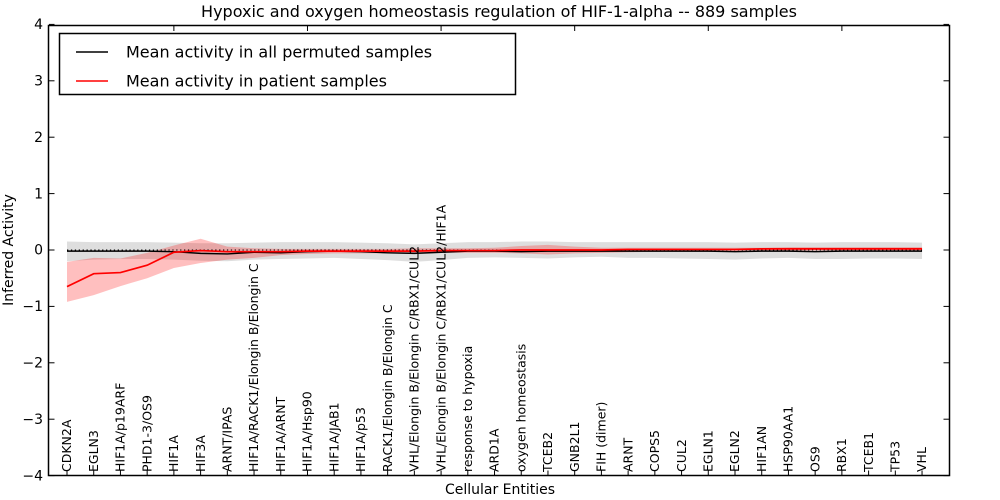  Describe the element at coordinates (227, 439) in the screenshot. I see `x-tick-label: ARNT/IPAS` at that location.